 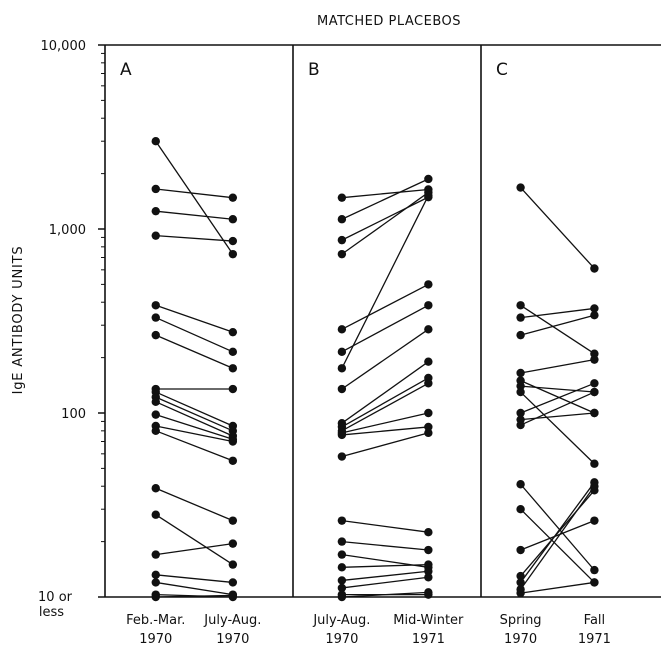 I want to click on point-B-2-after, so click(x=428, y=179).